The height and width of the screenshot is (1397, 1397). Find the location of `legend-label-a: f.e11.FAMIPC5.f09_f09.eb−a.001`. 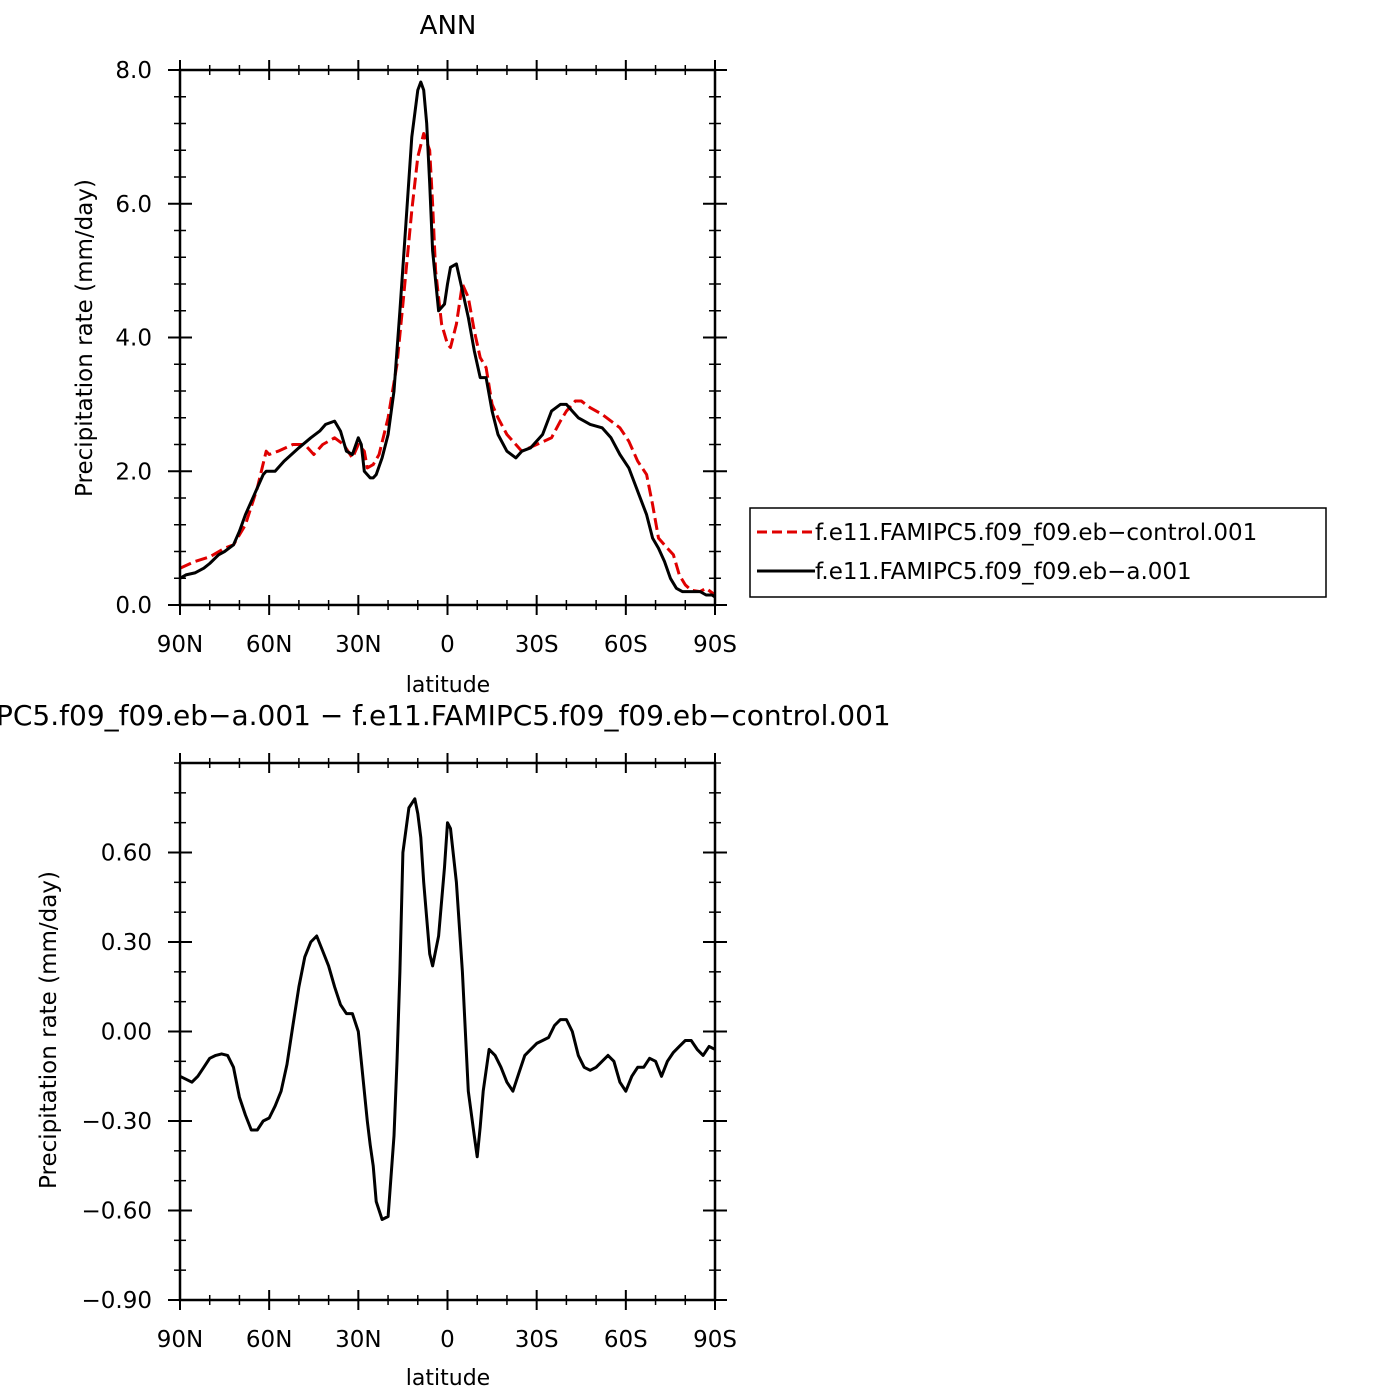

legend-label-a: f.e11.FAMIPC5.f09_f09.eb−a.001 is located at coordinates (1003, 572).